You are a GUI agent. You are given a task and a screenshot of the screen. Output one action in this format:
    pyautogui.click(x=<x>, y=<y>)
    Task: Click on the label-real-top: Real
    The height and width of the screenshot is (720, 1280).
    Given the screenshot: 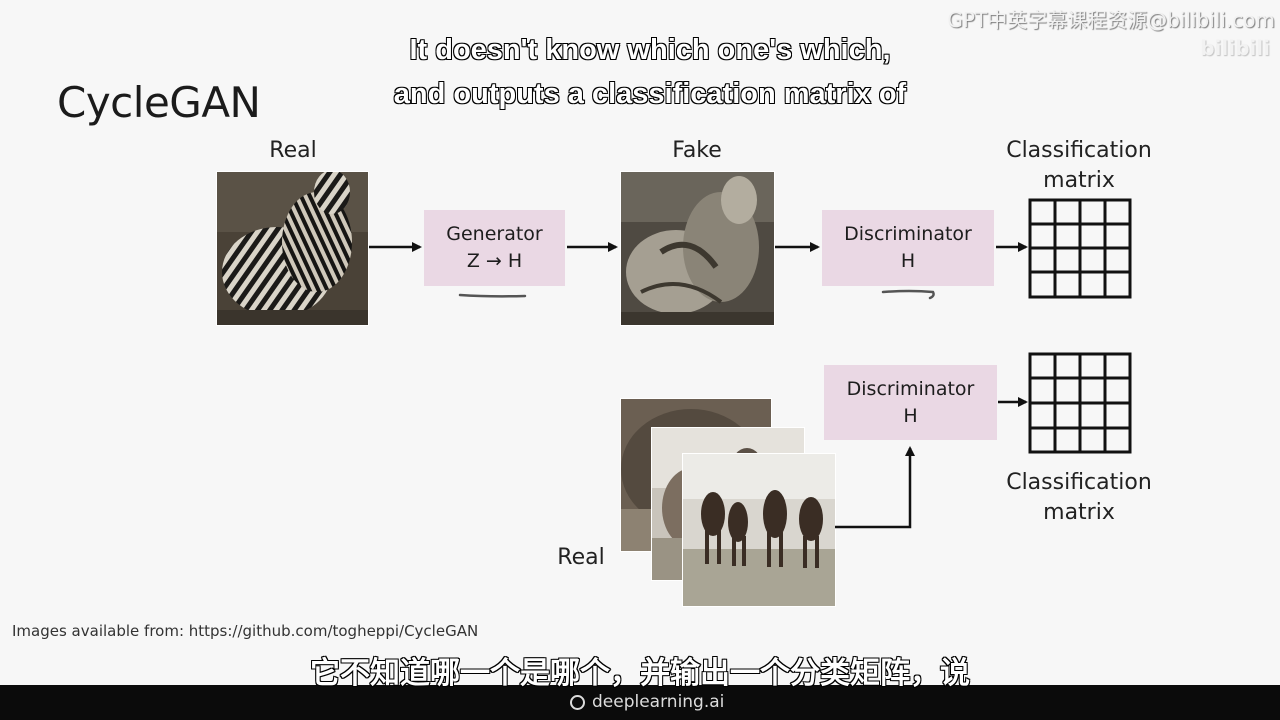 What is the action you would take?
    pyautogui.click(x=293, y=150)
    